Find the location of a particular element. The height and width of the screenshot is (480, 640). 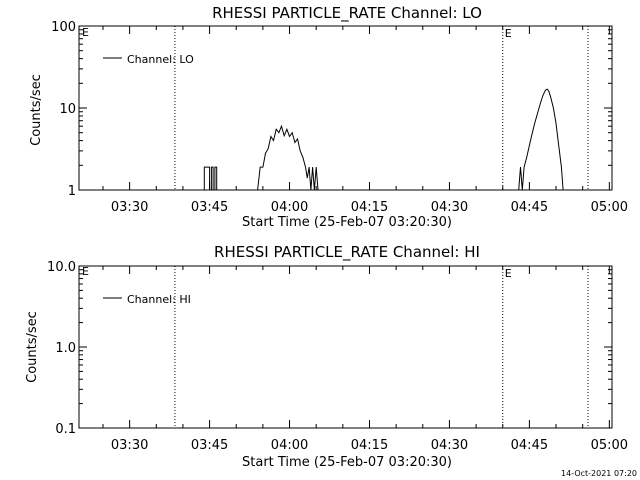

y-tick-label: 1 is located at coordinates (72, 191).